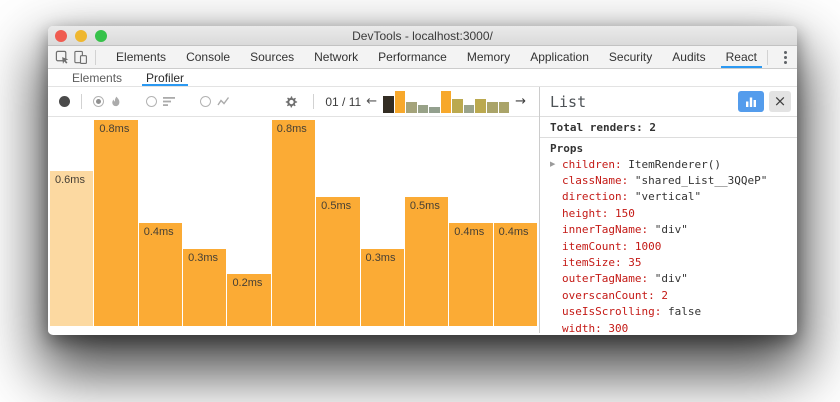  I want to click on prop-row-useisscrolling: ▶ useIsScrolling: false, so click(668, 312).